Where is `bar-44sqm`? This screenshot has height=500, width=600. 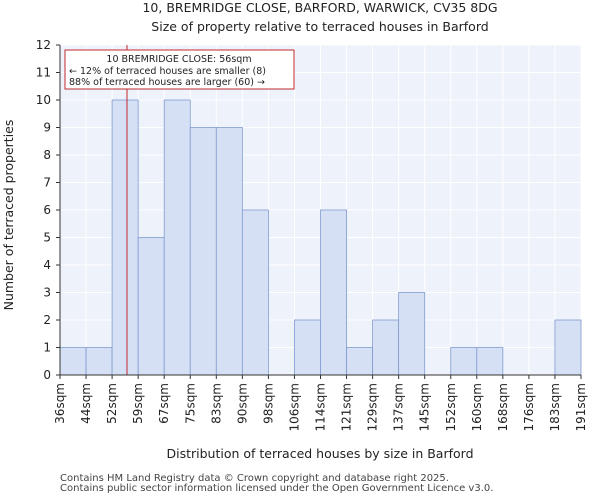
bar-44sqm is located at coordinates (99, 361).